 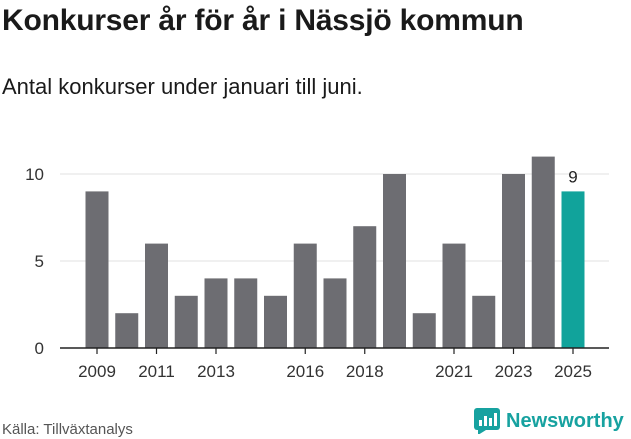 I want to click on chart-title: Konkurser år för år i Nässjö kommun, so click(x=263, y=20).